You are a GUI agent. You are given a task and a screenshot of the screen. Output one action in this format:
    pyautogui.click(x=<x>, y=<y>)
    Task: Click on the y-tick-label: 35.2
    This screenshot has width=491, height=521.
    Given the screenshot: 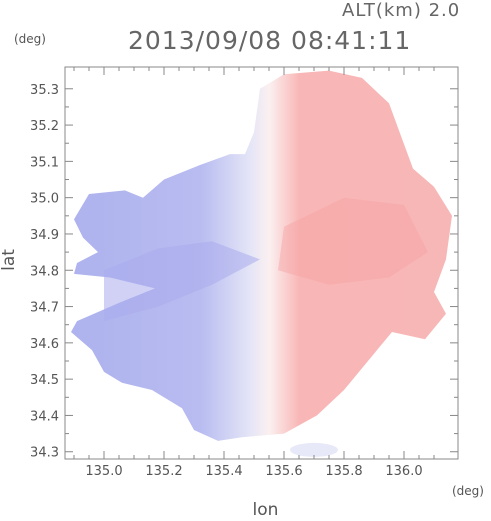 What is the action you would take?
    pyautogui.click(x=44, y=126)
    